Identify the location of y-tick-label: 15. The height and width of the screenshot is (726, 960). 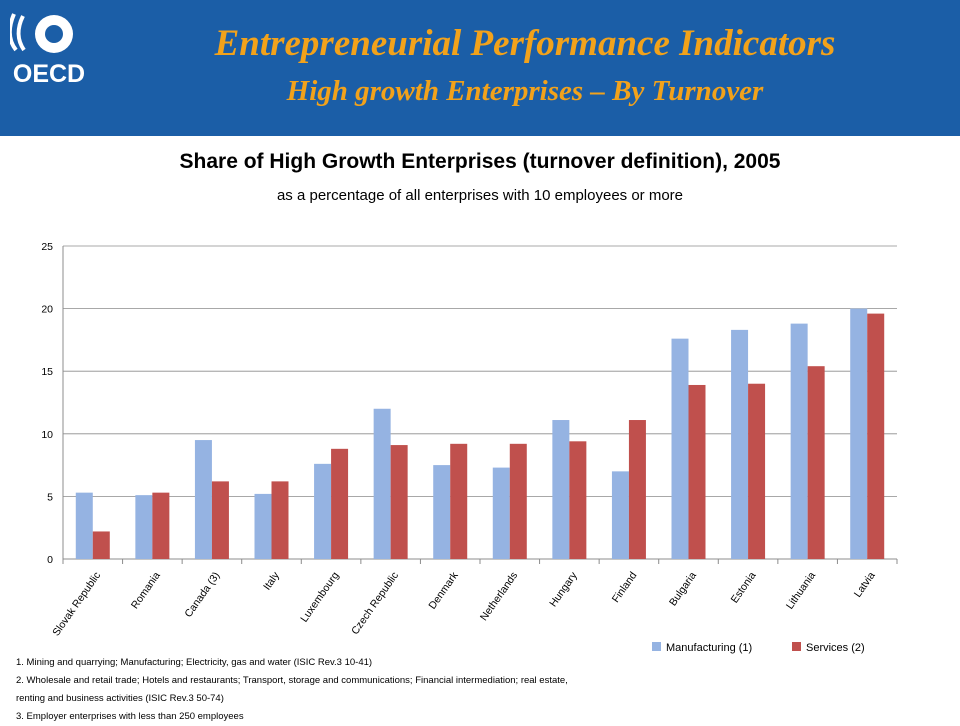
(47, 372).